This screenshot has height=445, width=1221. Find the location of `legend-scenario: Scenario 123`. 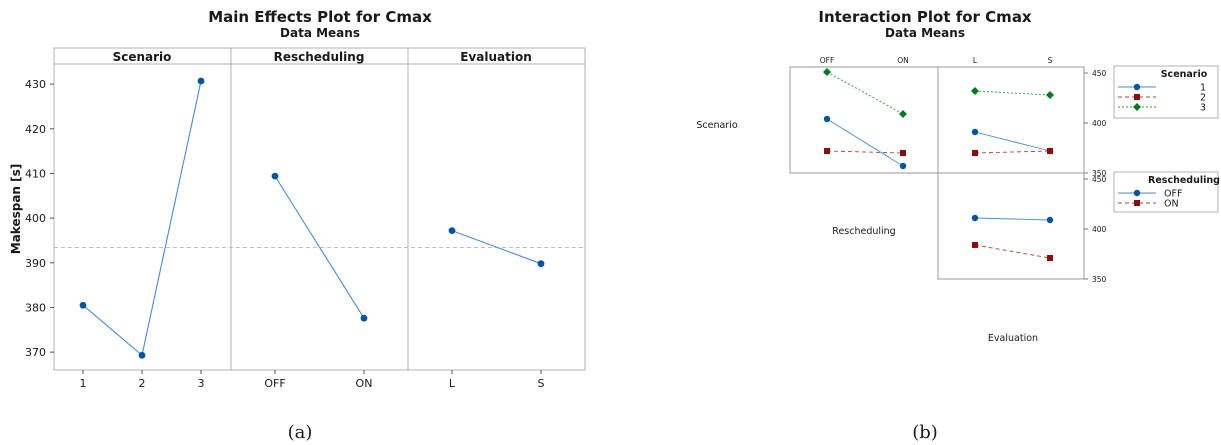

legend-scenario: Scenario 123 is located at coordinates (1166, 92).